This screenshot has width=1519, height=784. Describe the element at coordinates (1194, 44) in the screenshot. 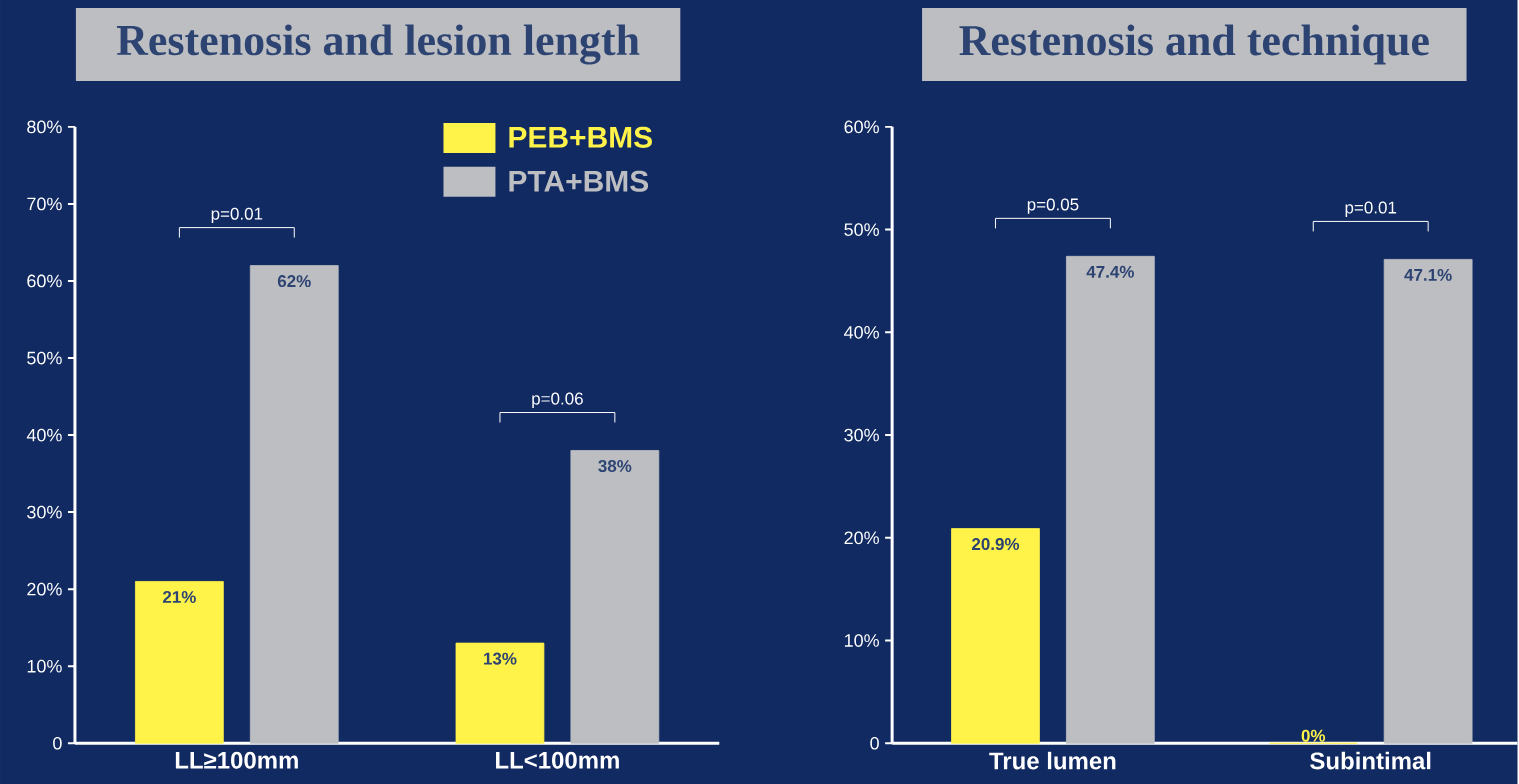

I see `chart-title: Restenosis and technique` at that location.